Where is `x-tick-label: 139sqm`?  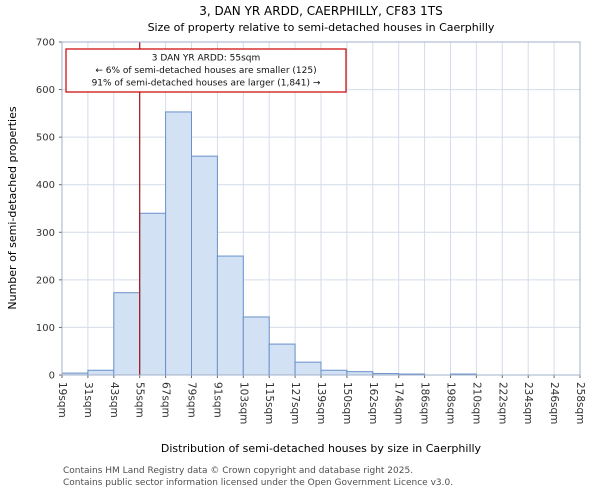 x-tick-label: 139sqm is located at coordinates (321, 403).